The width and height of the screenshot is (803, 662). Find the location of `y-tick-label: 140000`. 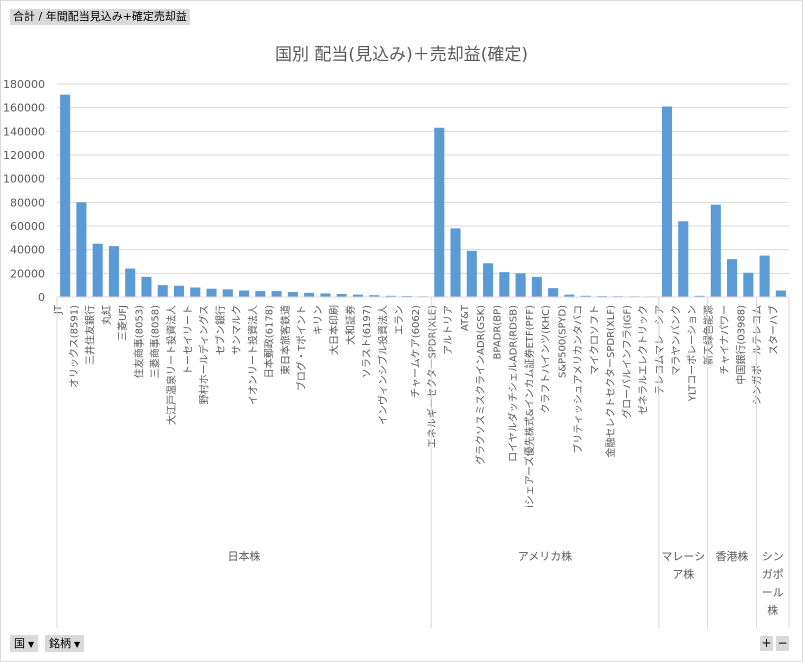

y-tick-label: 140000 is located at coordinates (24, 131).